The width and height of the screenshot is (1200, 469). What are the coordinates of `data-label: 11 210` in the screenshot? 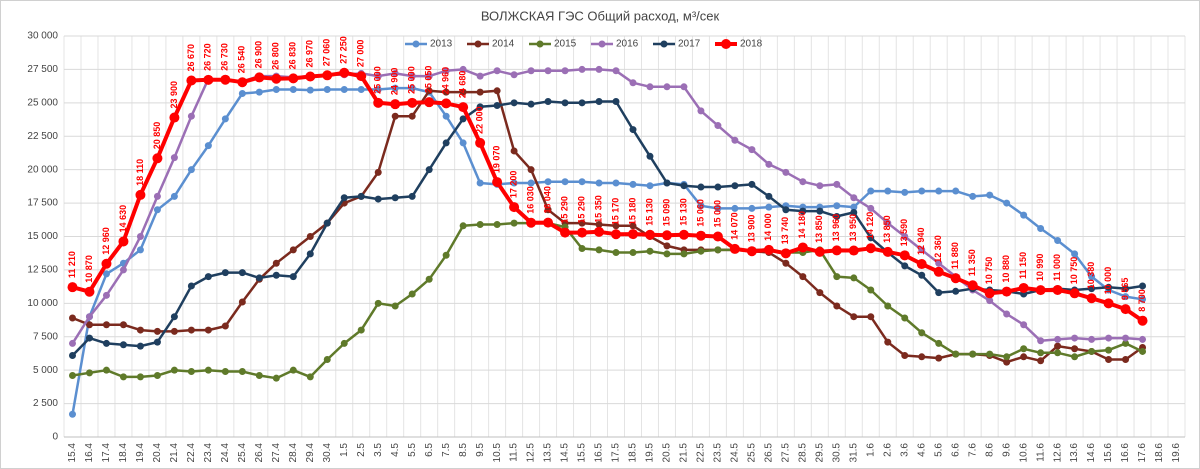 It's located at (72, 264).